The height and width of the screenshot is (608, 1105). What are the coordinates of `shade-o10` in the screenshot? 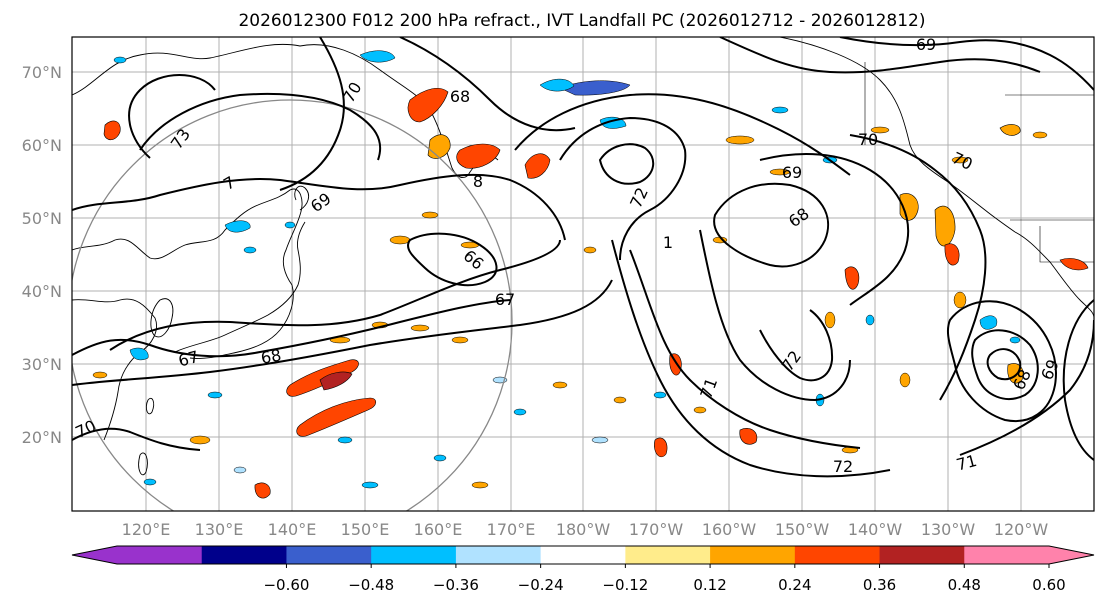 It's located at (620, 400).